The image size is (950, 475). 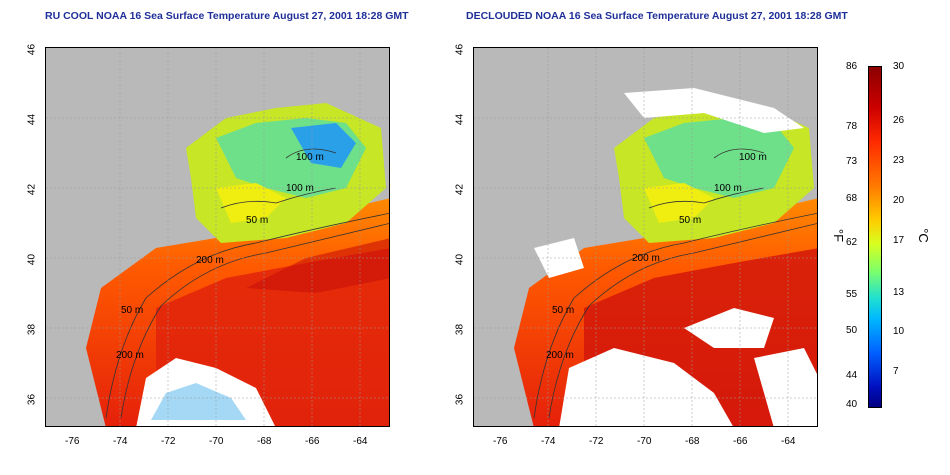 What do you see at coordinates (852, 330) in the screenshot?
I see `f-tick-label: 50` at bounding box center [852, 330].